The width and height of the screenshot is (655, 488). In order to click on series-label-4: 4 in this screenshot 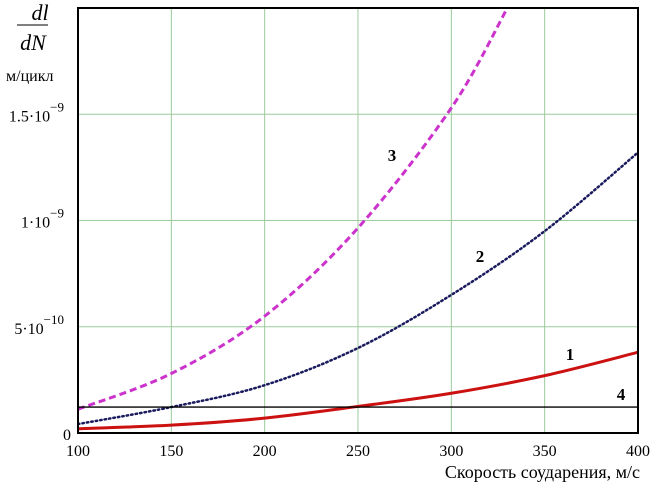, I will do `click(621, 394)`.